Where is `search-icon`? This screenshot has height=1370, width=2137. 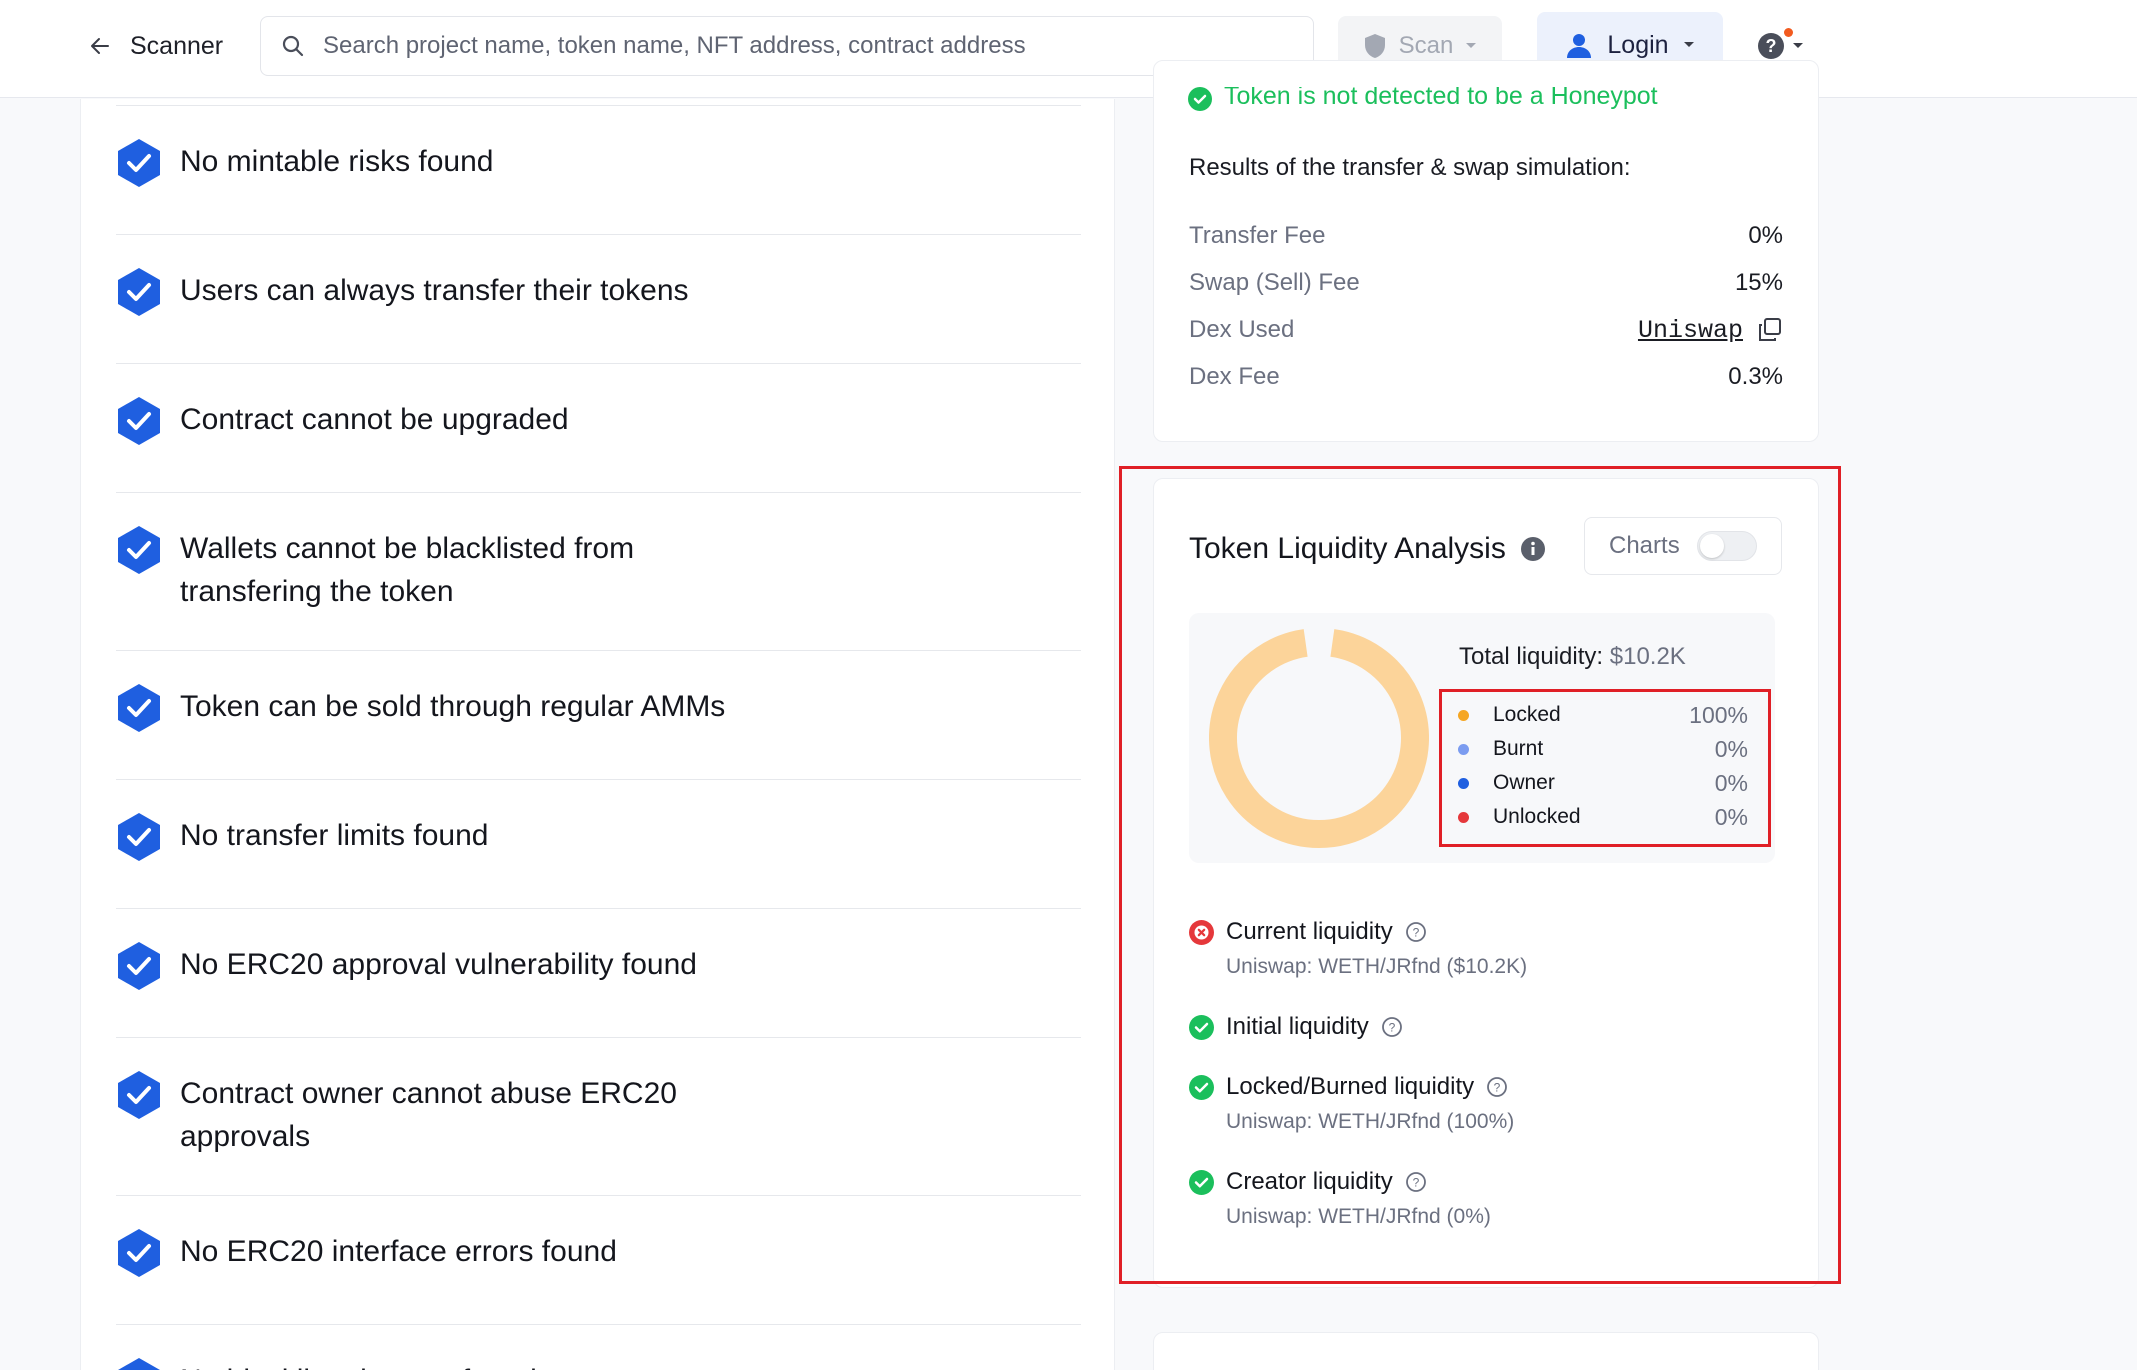
search-icon is located at coordinates (293, 46).